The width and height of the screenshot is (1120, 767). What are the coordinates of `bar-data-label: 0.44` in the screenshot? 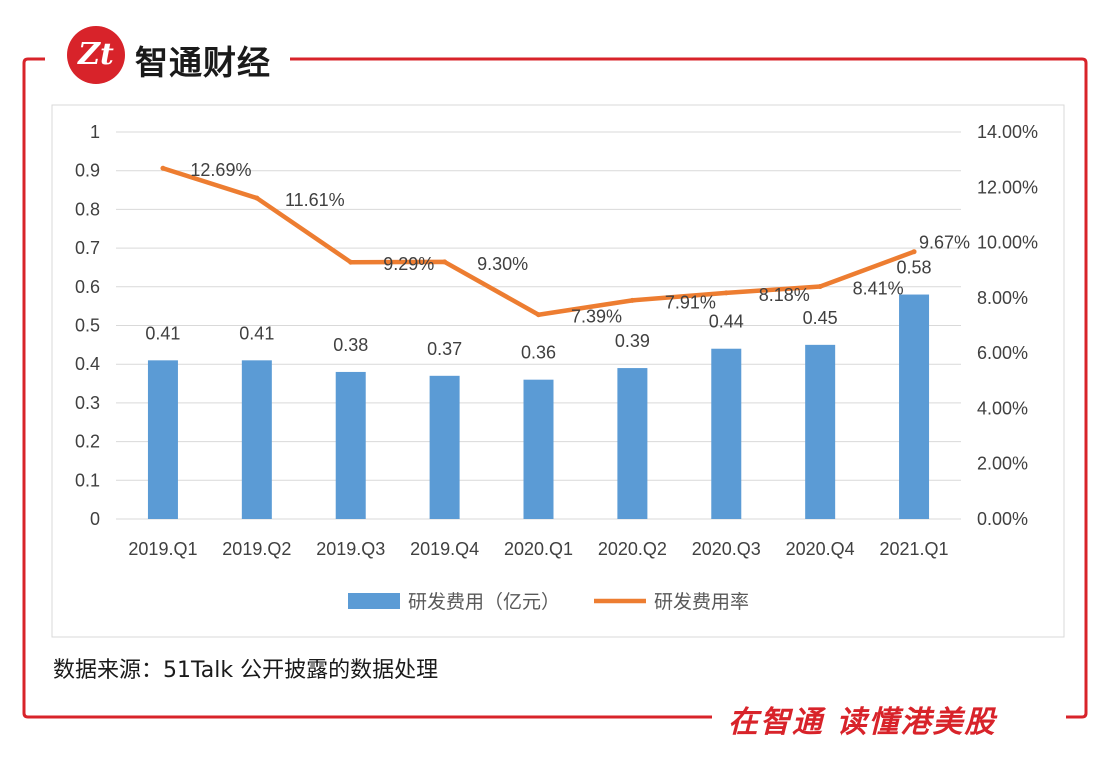 It's located at (726, 322).